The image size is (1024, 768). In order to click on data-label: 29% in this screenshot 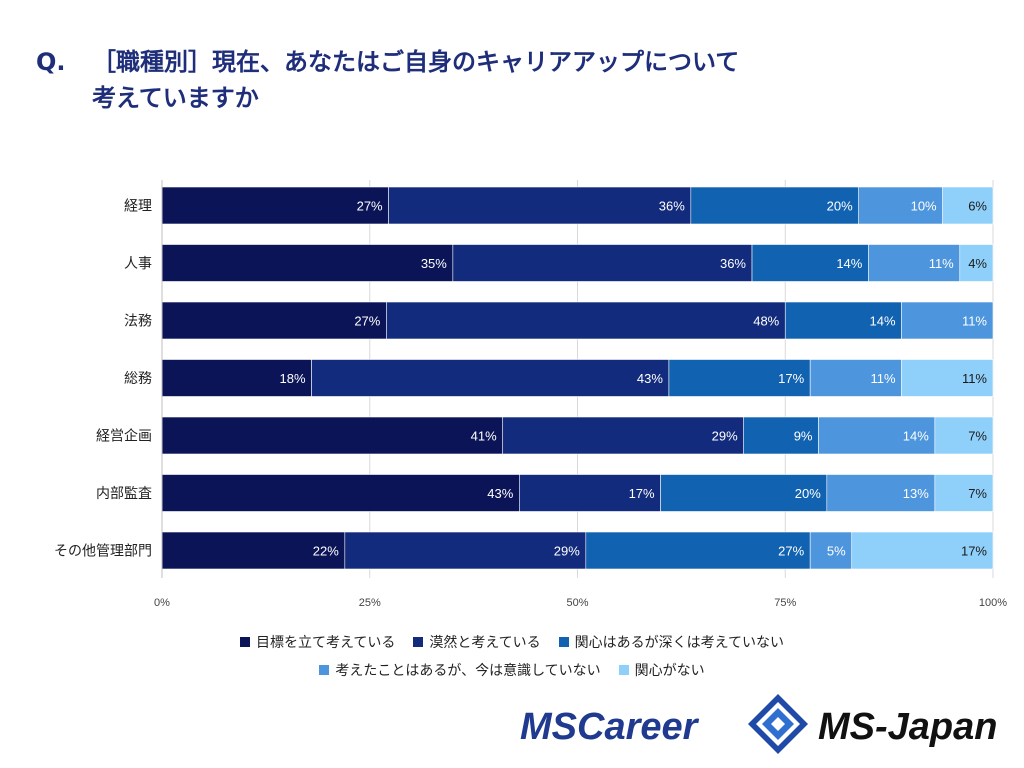, I will do `click(725, 436)`.